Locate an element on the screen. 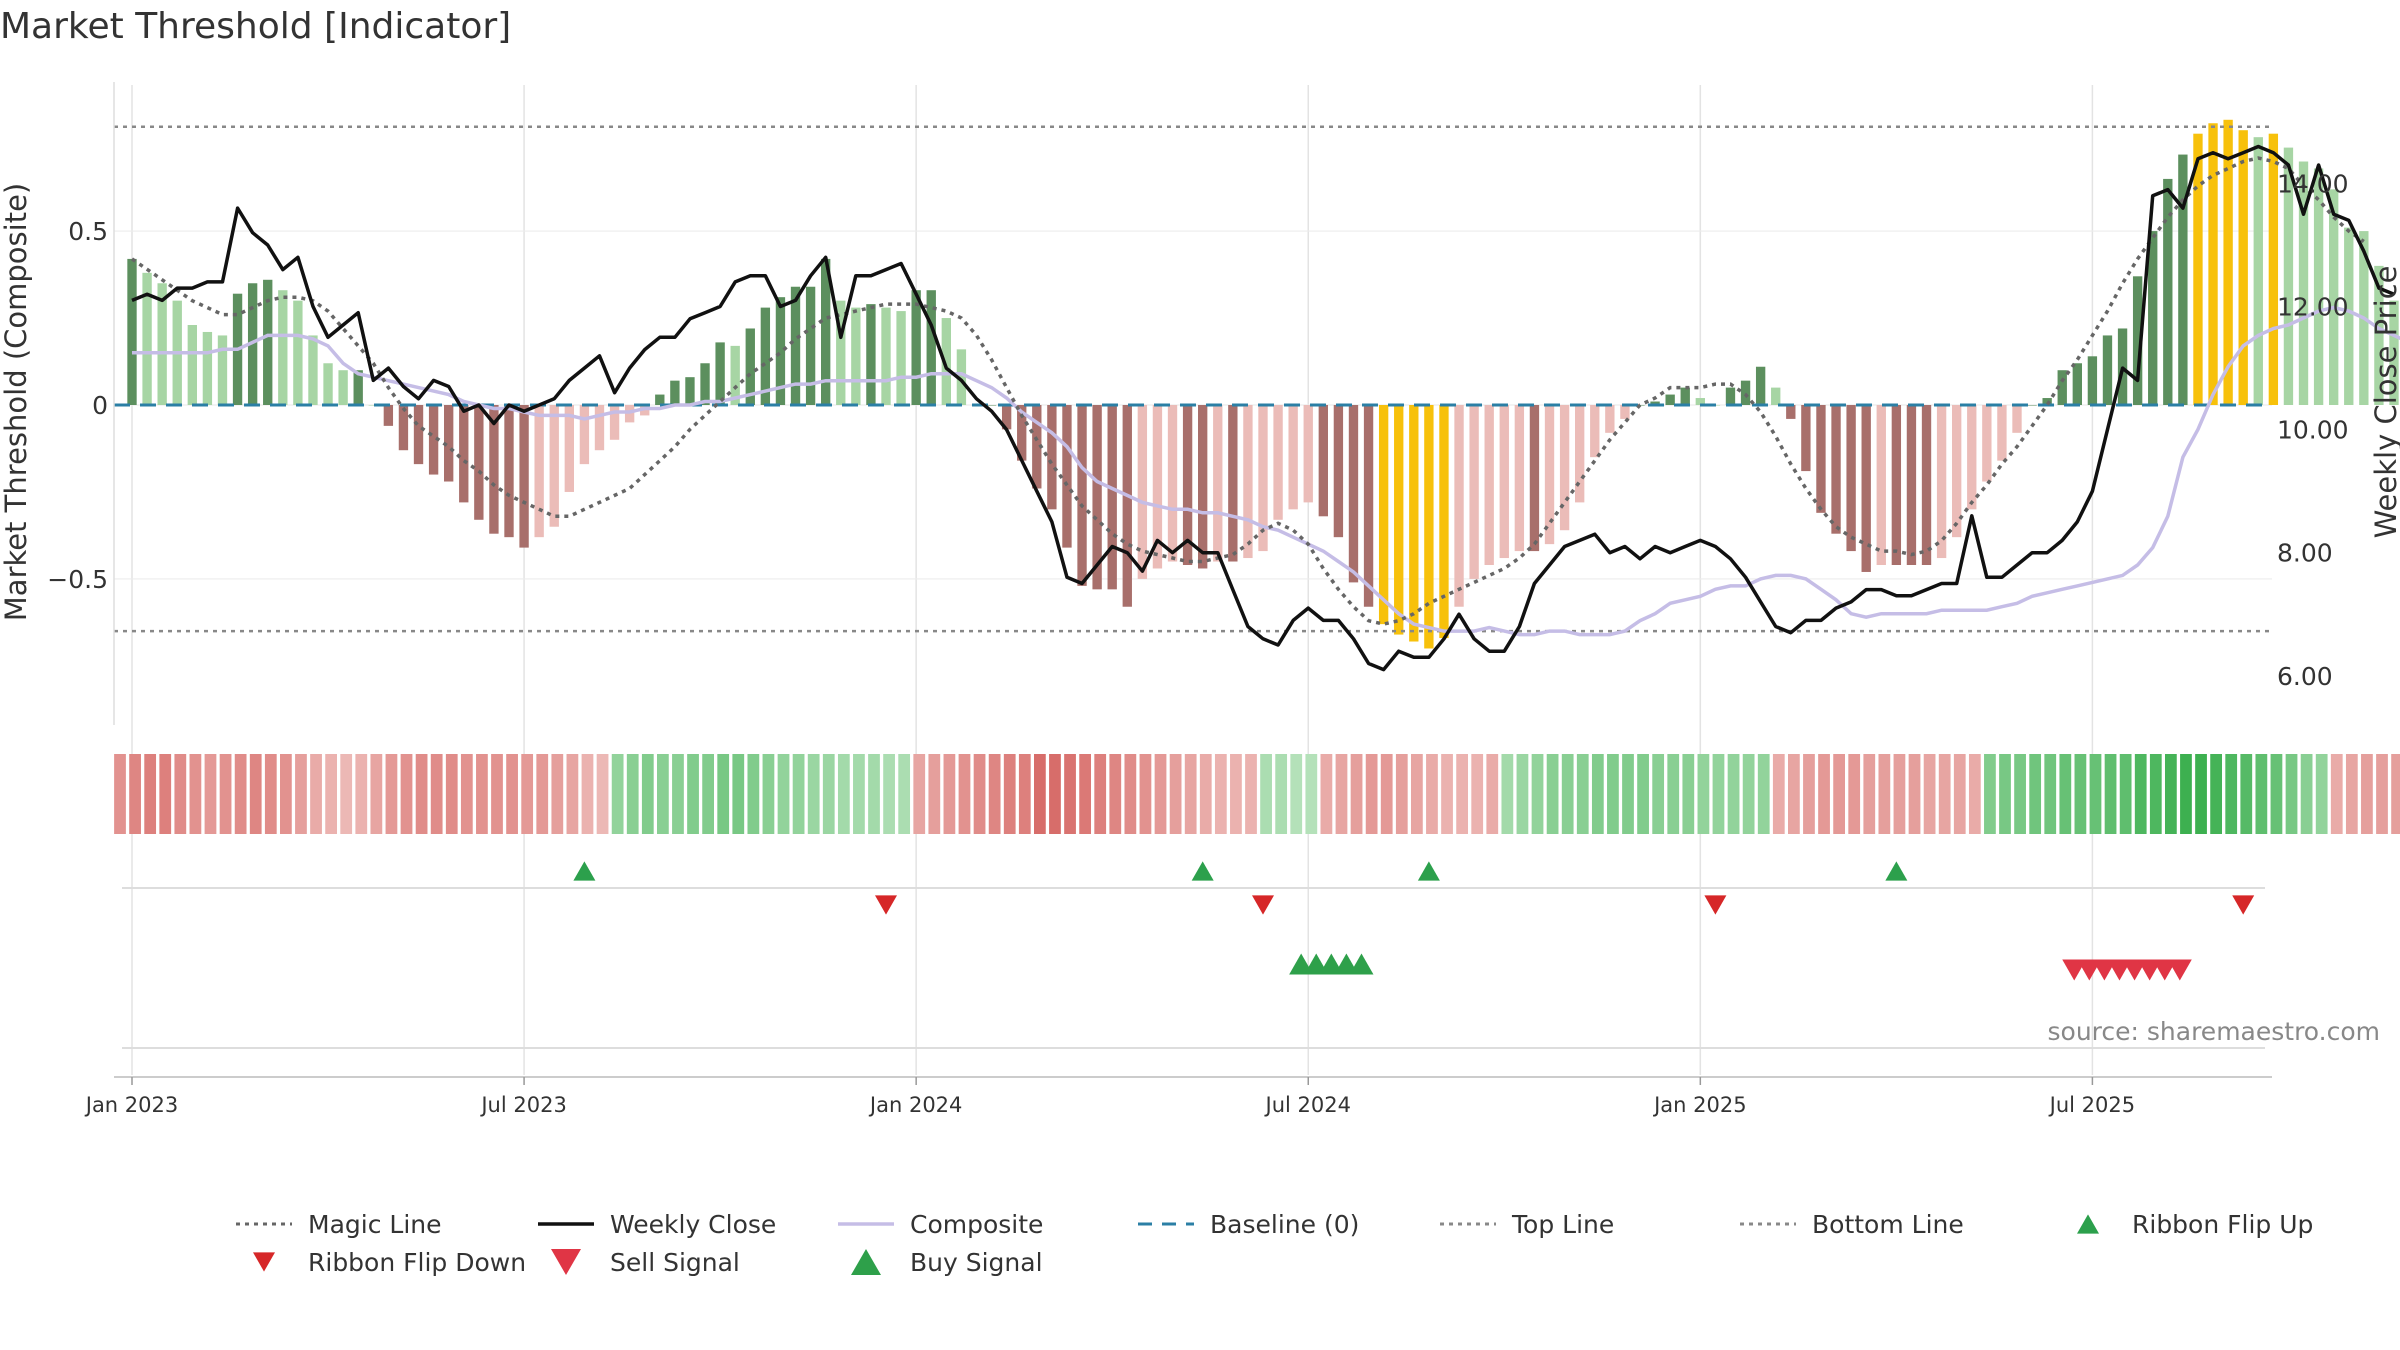  chart-title: Market Threshold [Indicator] is located at coordinates (255, 26).